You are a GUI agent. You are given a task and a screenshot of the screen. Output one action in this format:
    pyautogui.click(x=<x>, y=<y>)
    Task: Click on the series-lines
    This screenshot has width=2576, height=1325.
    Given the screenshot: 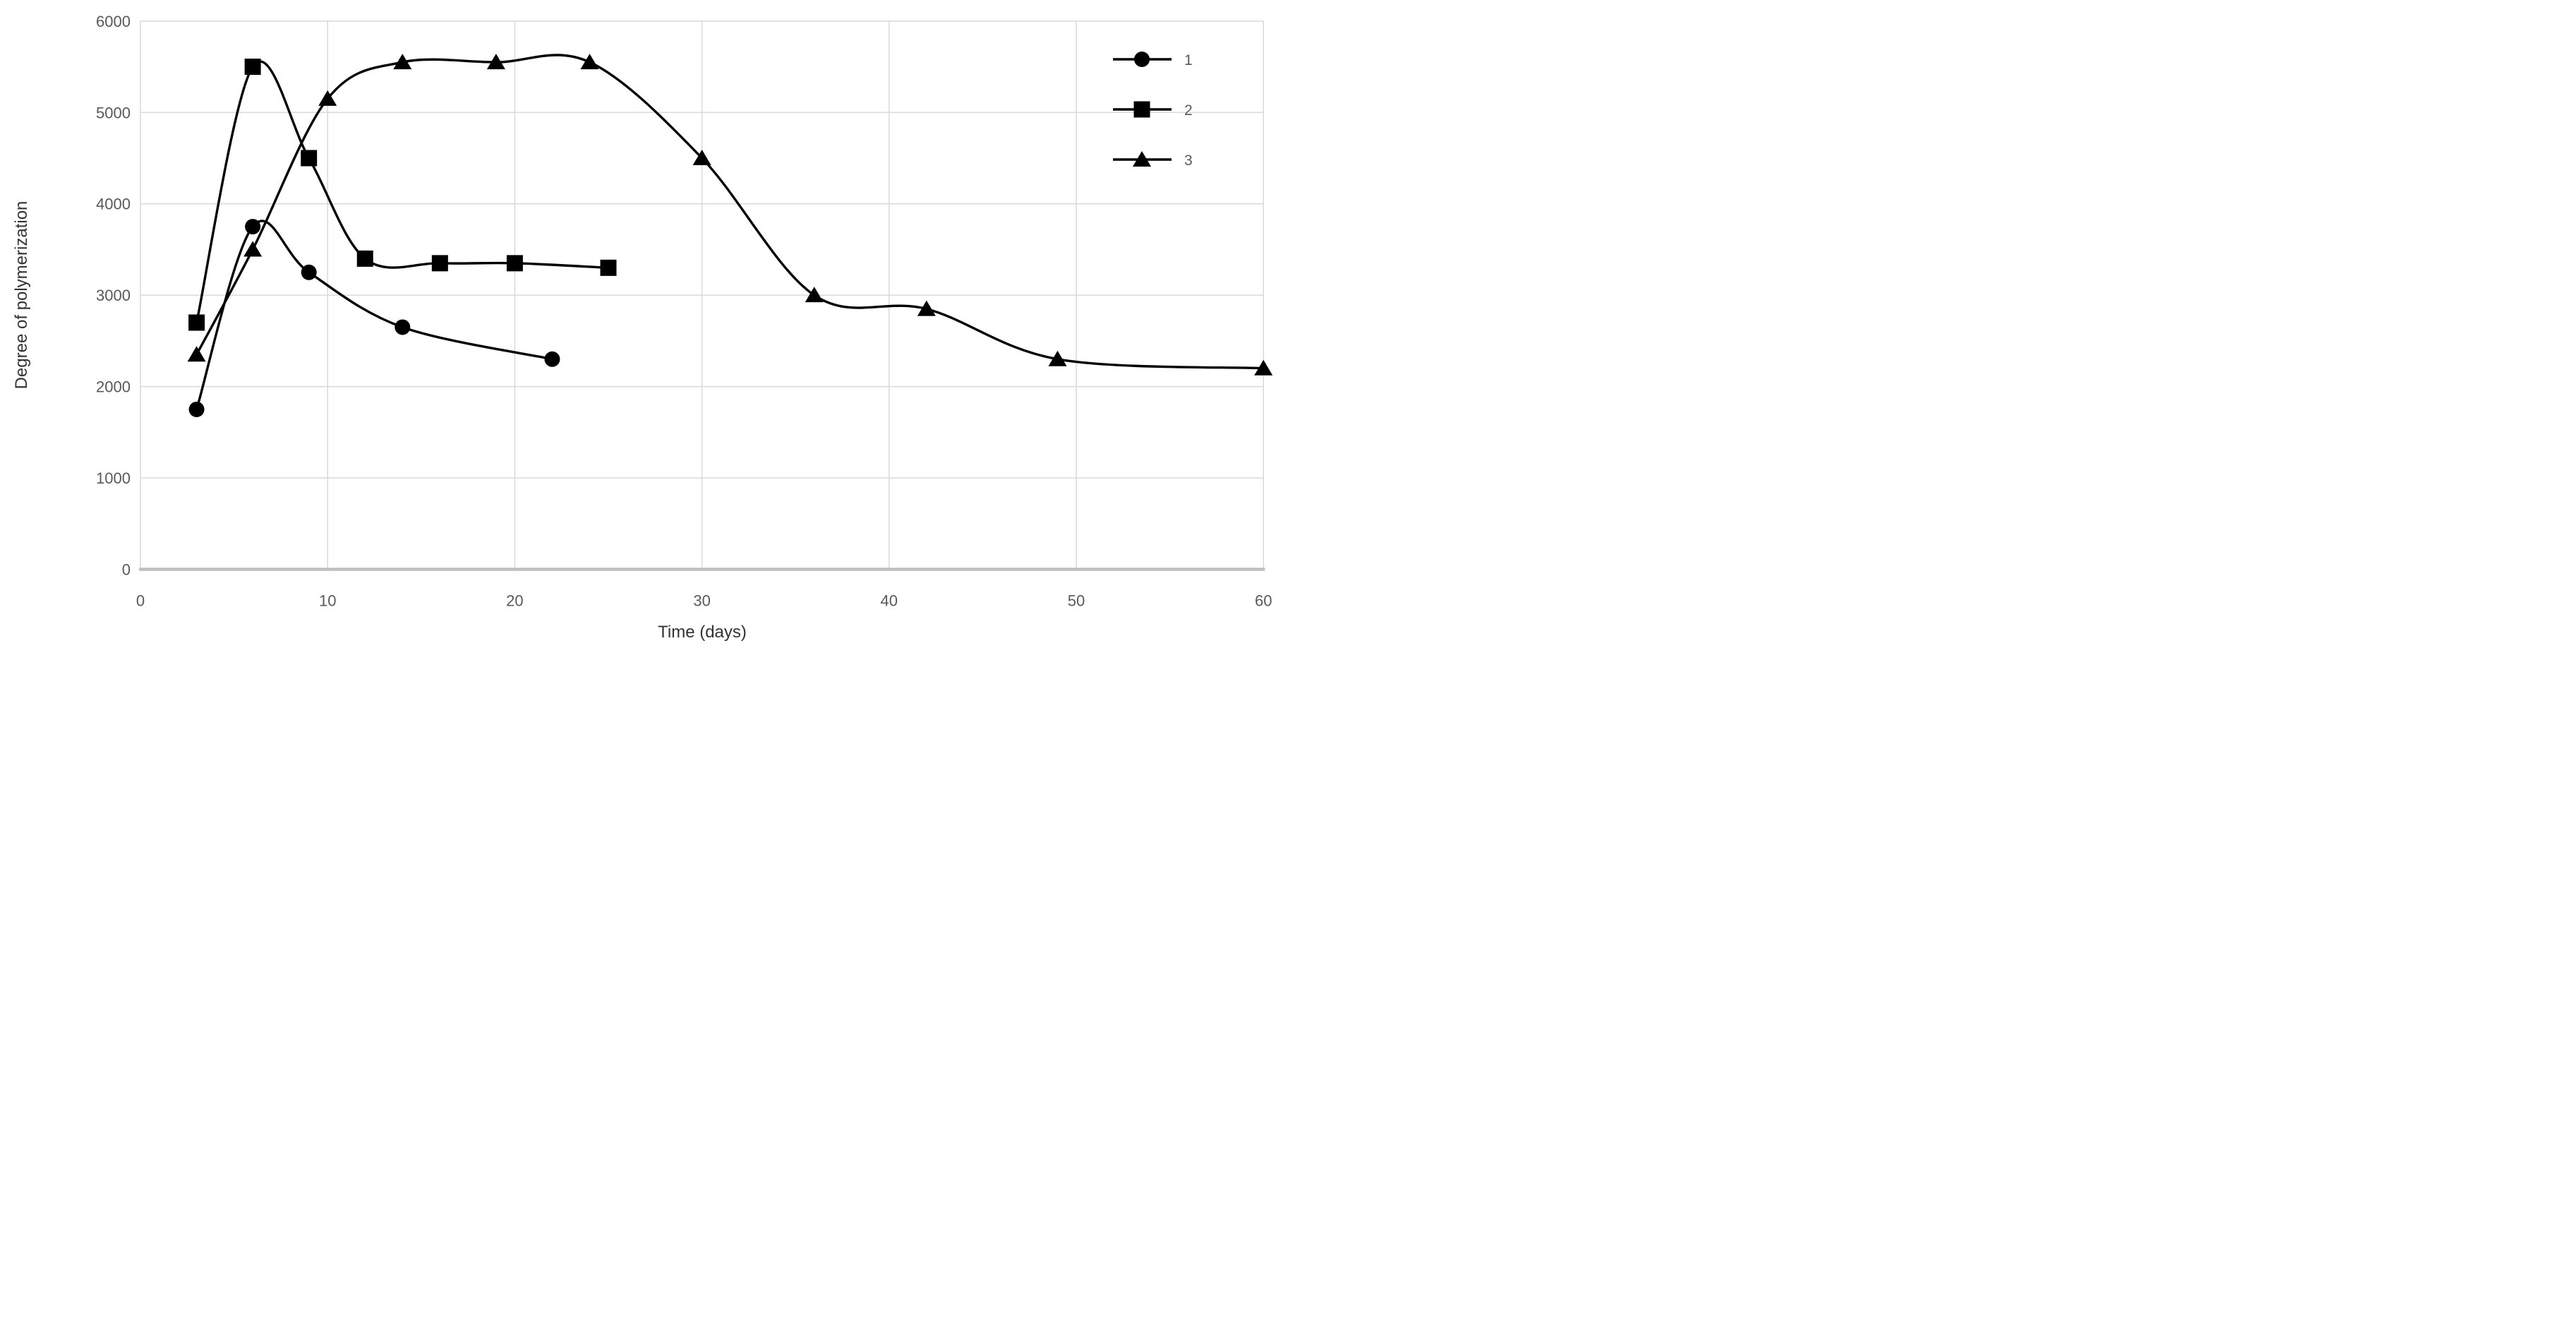 What is the action you would take?
    pyautogui.click(x=730, y=233)
    